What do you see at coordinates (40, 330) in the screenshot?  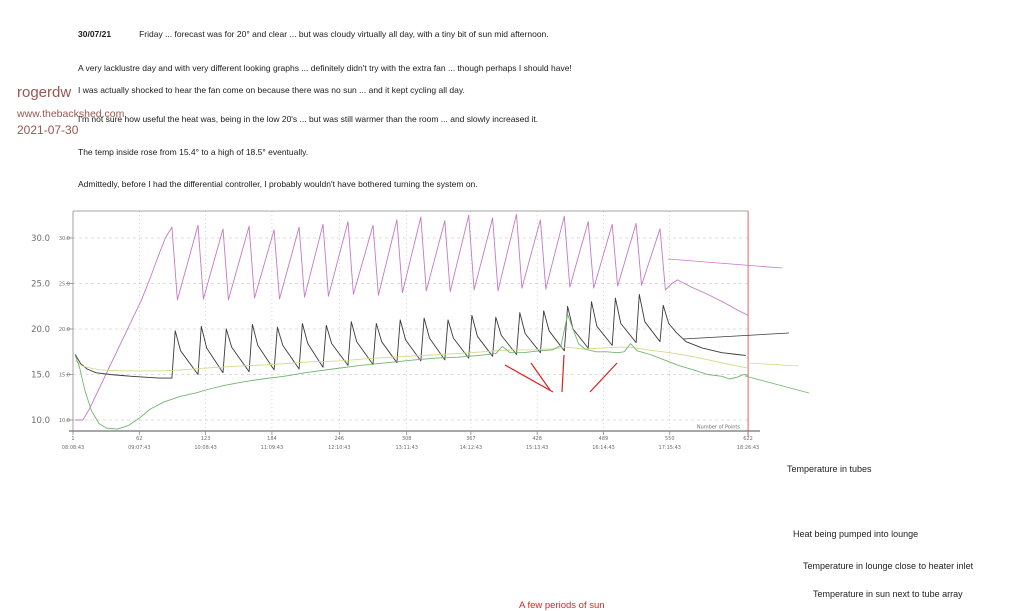 I see `y-axis-label-outer: 20.0` at bounding box center [40, 330].